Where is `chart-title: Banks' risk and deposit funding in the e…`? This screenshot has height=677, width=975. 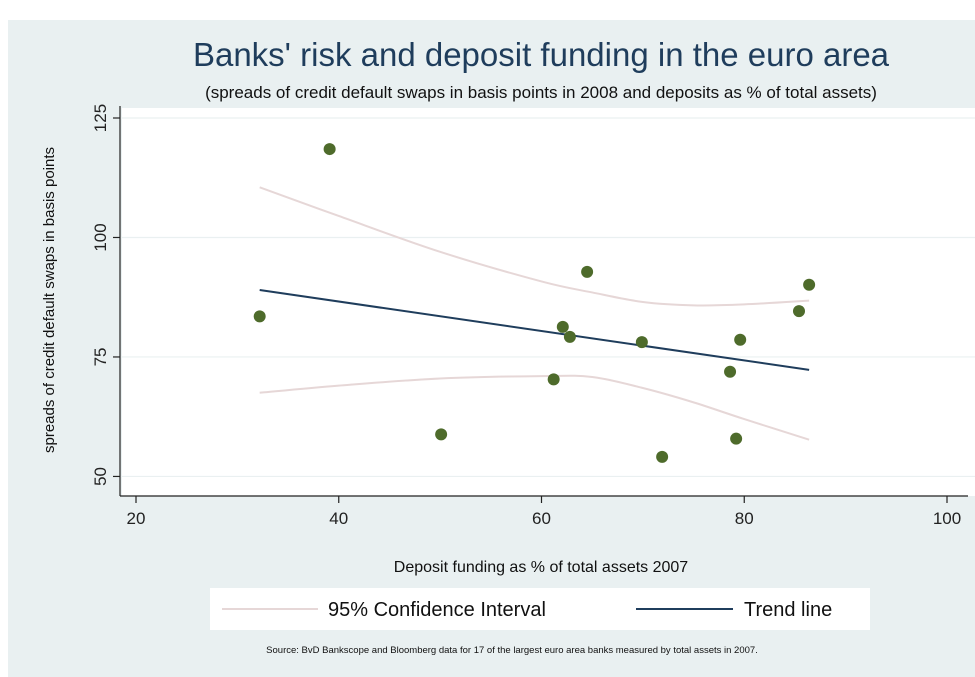 chart-title: Banks' risk and deposit funding in the e… is located at coordinates (541, 54).